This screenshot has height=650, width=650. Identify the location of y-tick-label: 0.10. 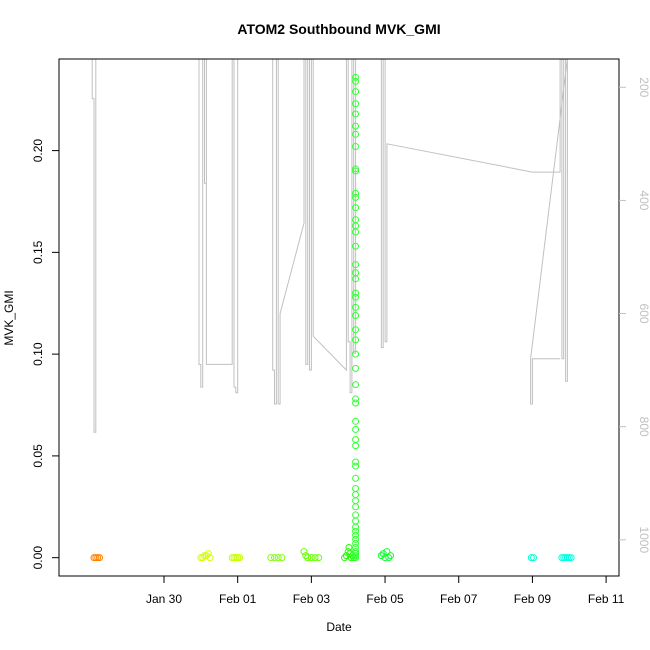
(38, 354).